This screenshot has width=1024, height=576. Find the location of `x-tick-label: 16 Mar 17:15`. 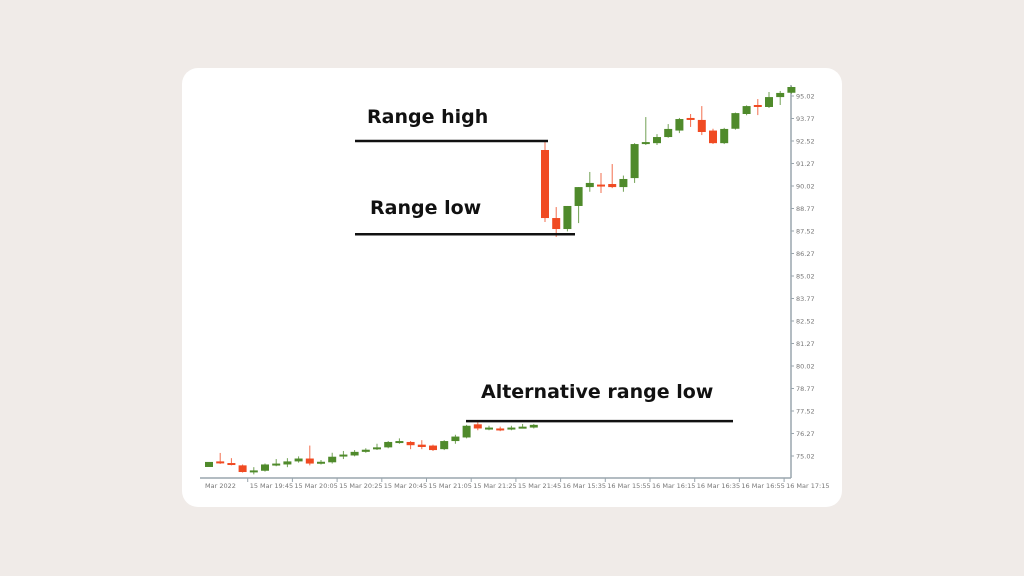

x-tick-label: 16 Mar 17:15 is located at coordinates (807, 486).